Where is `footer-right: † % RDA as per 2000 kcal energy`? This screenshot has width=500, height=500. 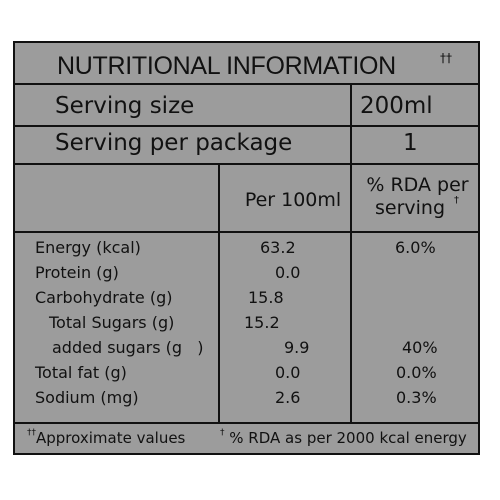 footer-right: † % RDA as per 2000 kcal energy is located at coordinates (343, 437).